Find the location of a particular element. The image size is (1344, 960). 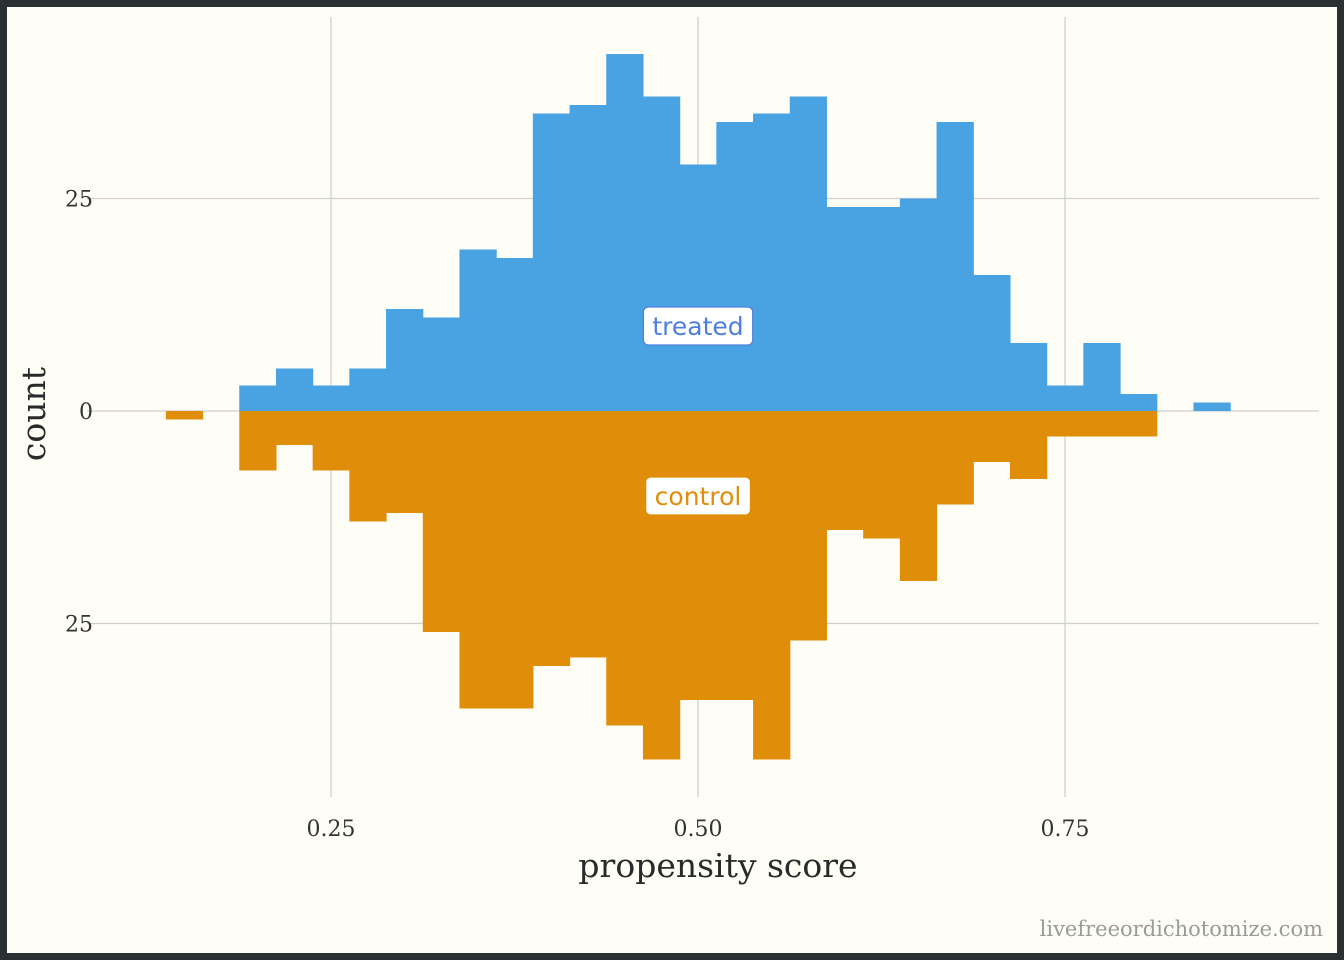

y-axis-title: count is located at coordinates (33, 414).